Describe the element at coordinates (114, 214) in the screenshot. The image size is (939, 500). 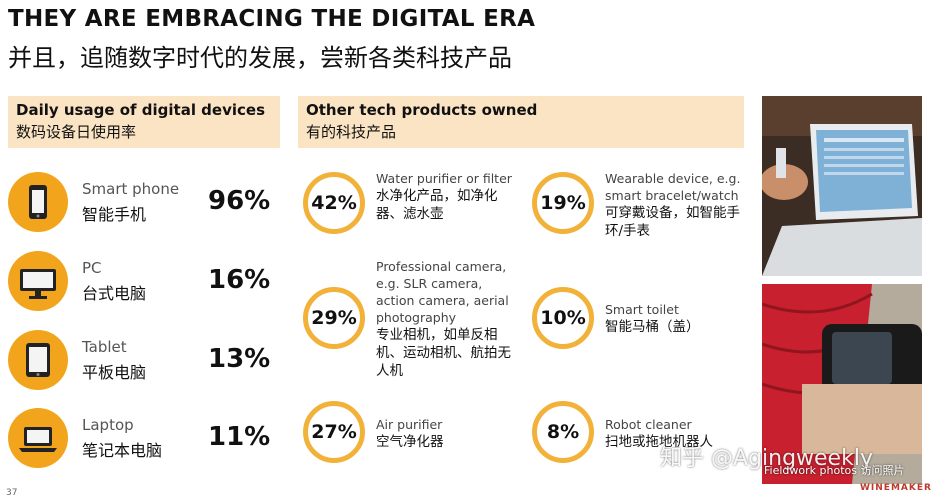
I see `device-label-cn: 智能手机` at that location.